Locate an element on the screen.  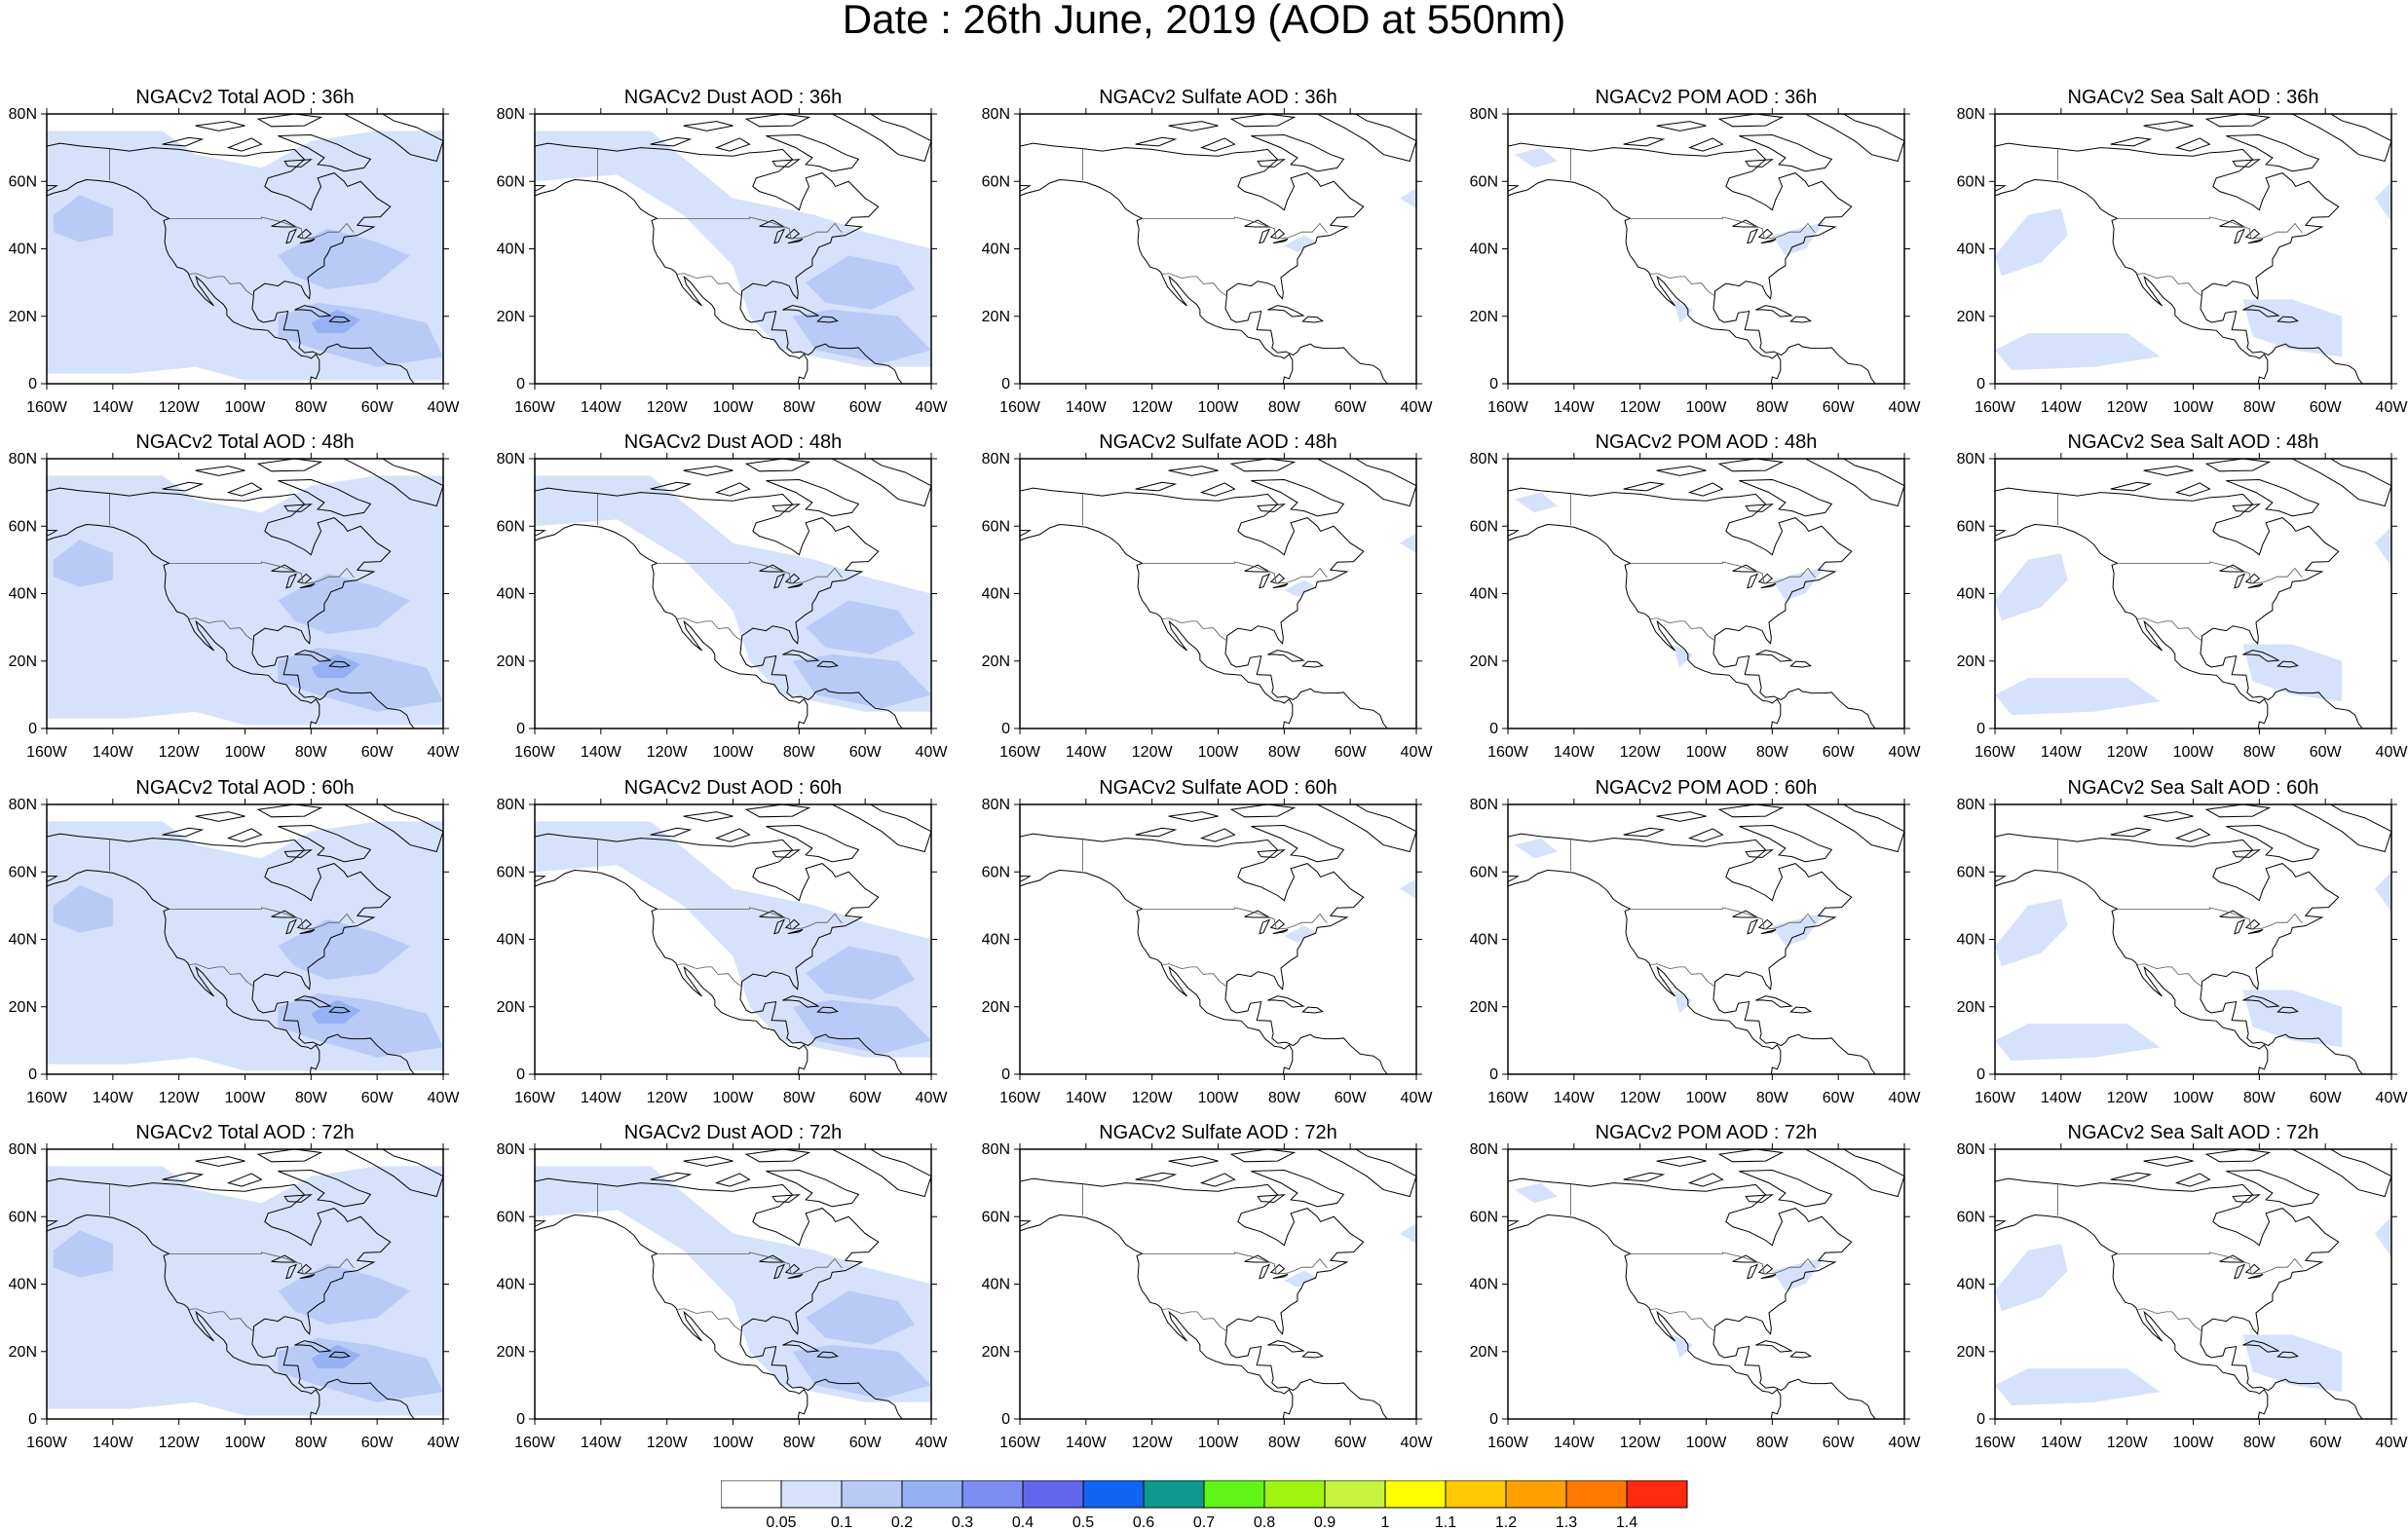
panel-title: NGACv2 Dust AOD : 72h is located at coordinates (733, 1132).